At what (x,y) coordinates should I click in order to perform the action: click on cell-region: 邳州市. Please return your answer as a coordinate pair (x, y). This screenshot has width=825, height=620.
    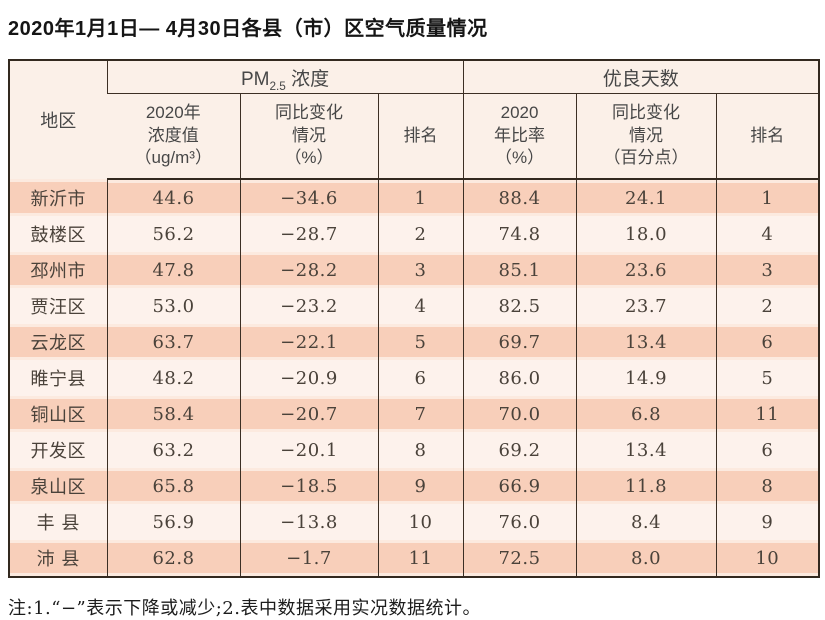
    Looking at the image, I should click on (58, 270).